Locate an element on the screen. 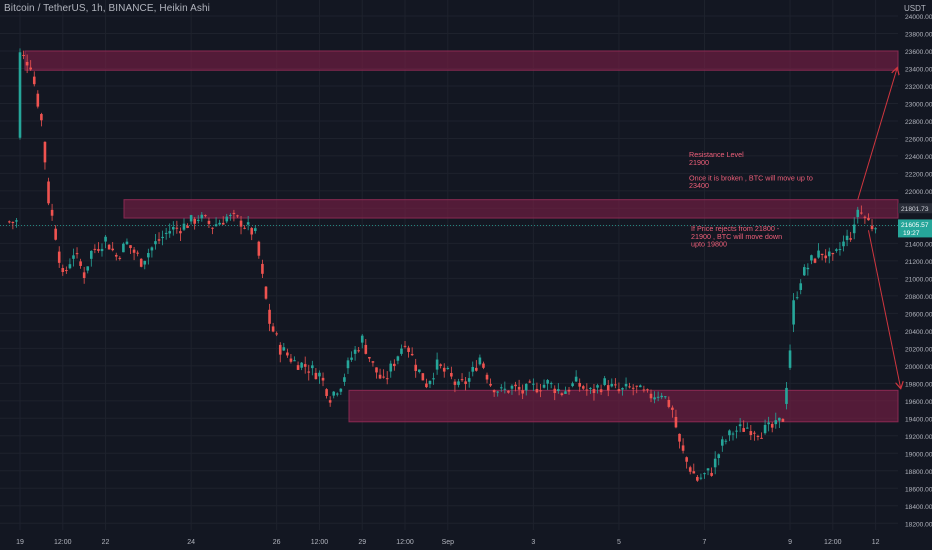 This screenshot has width=932, height=550. price-tick-label: 20400.00 is located at coordinates (918, 332).